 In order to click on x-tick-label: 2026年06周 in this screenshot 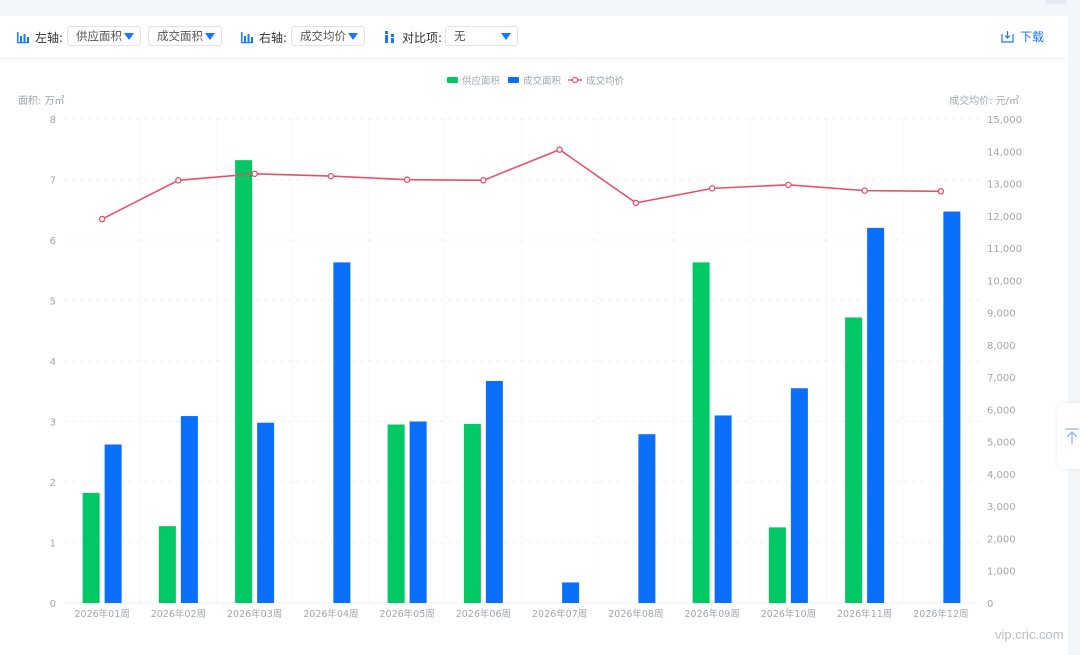, I will do `click(483, 614)`.